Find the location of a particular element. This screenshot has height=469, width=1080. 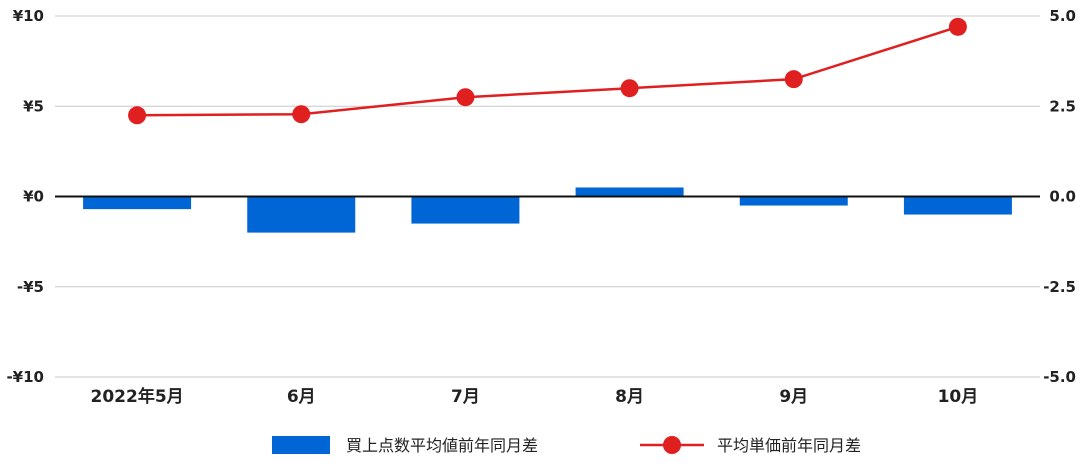

series-line is located at coordinates (548, 71).